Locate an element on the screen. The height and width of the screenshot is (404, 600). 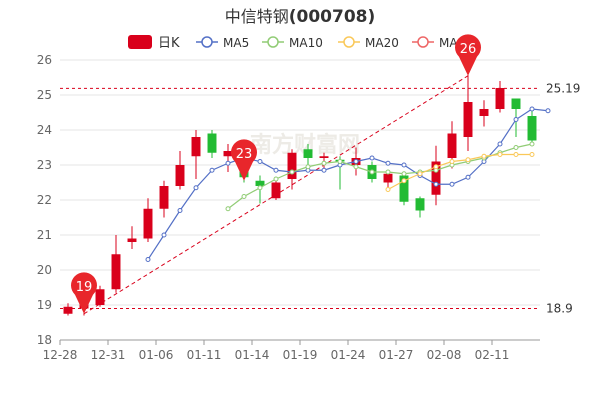
marker-label: 23 is located at coordinates (244, 154).